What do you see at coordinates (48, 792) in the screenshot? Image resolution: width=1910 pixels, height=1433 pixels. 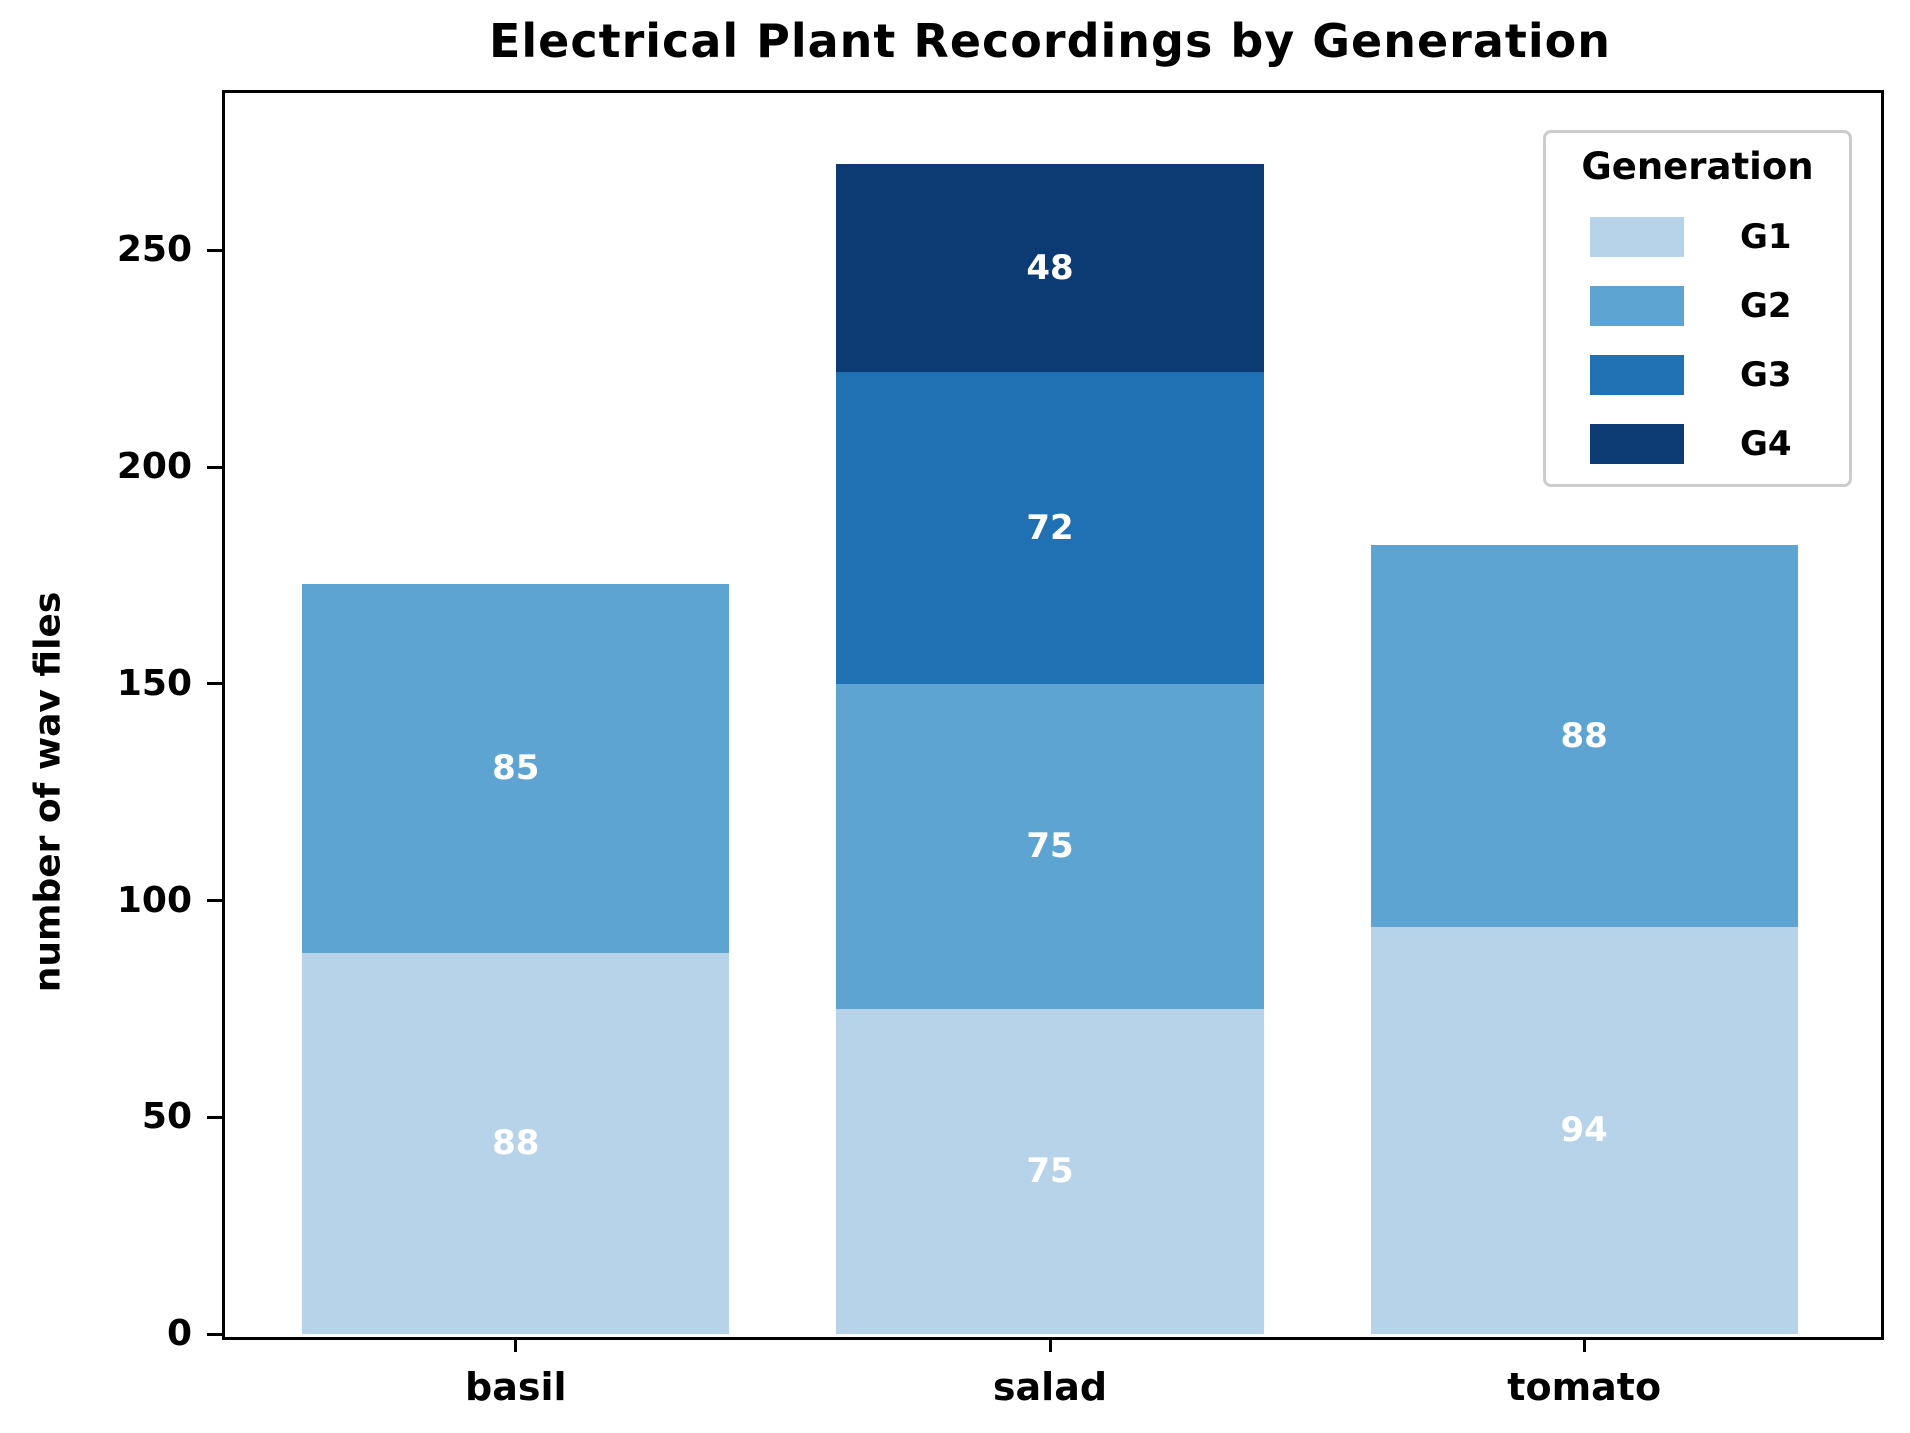 I see `y-axis-label: number of wav files` at bounding box center [48, 792].